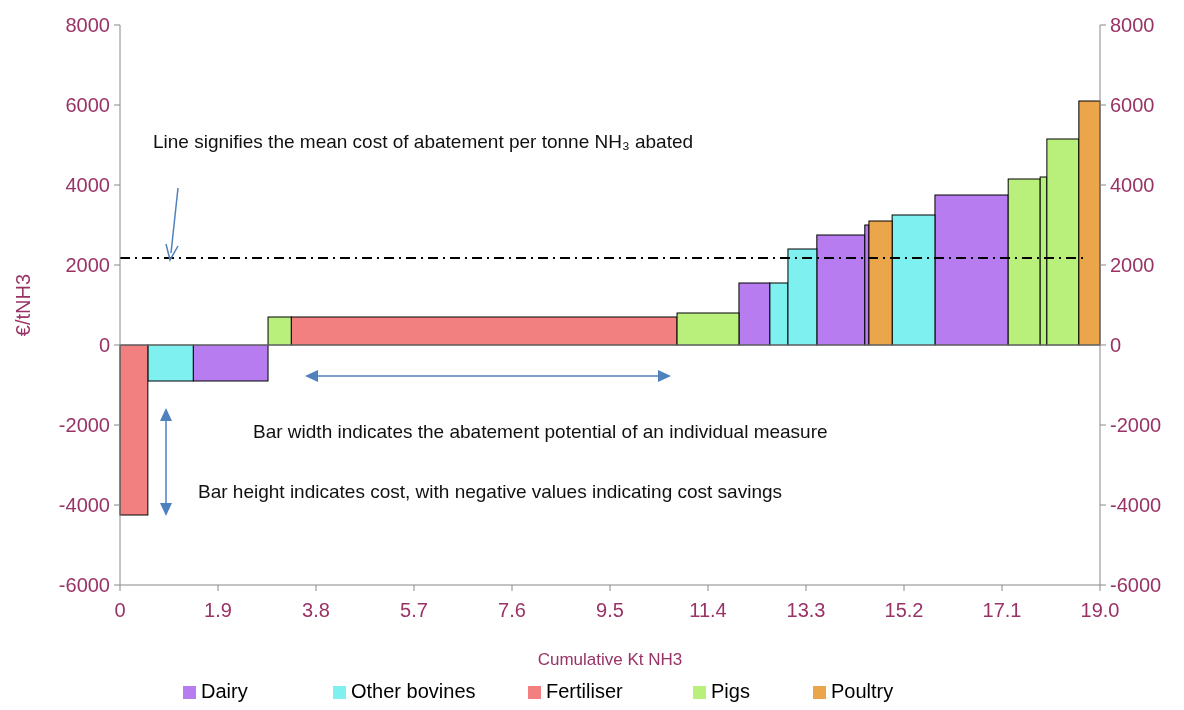 The image size is (1184, 710). Describe the element at coordinates (512, 610) in the screenshot. I see `x-tick-label: 7.6` at that location.